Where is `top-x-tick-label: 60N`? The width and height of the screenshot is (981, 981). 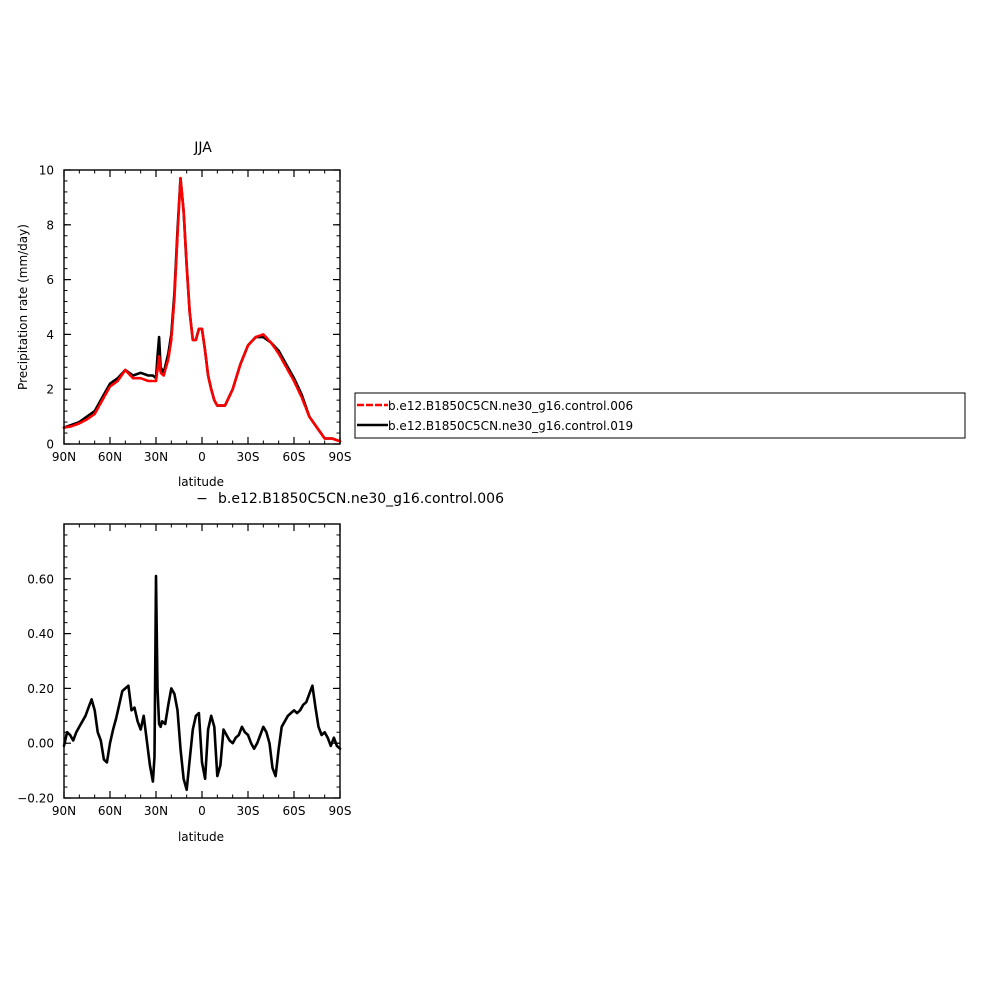
top-x-tick-label: 60N is located at coordinates (110, 457).